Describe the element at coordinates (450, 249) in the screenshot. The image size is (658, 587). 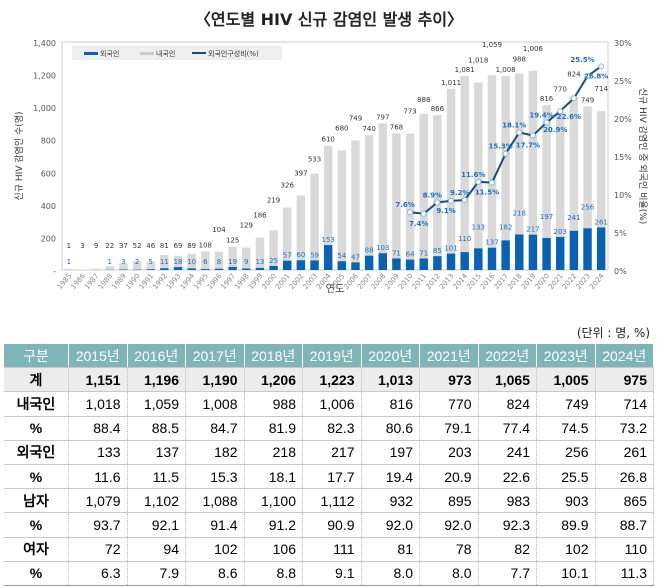
I see `foreign-value-label: 101` at that location.